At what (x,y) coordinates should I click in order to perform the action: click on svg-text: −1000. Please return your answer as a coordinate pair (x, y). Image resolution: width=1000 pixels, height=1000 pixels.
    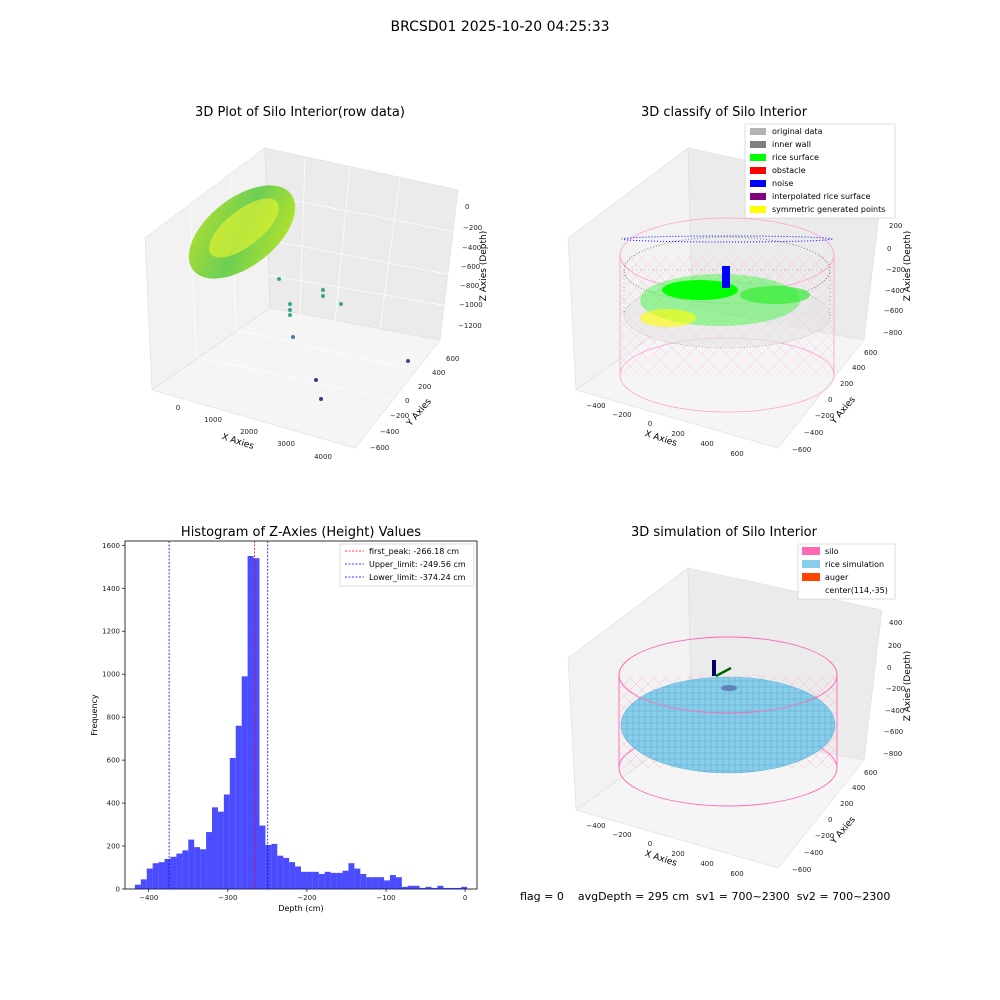
    Looking at the image, I should click on (471, 305).